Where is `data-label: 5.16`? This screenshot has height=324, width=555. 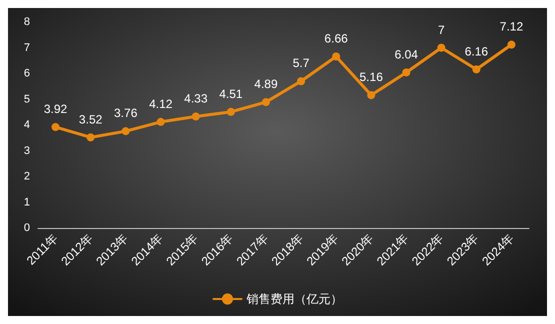 data-label: 5.16 is located at coordinates (372, 77).